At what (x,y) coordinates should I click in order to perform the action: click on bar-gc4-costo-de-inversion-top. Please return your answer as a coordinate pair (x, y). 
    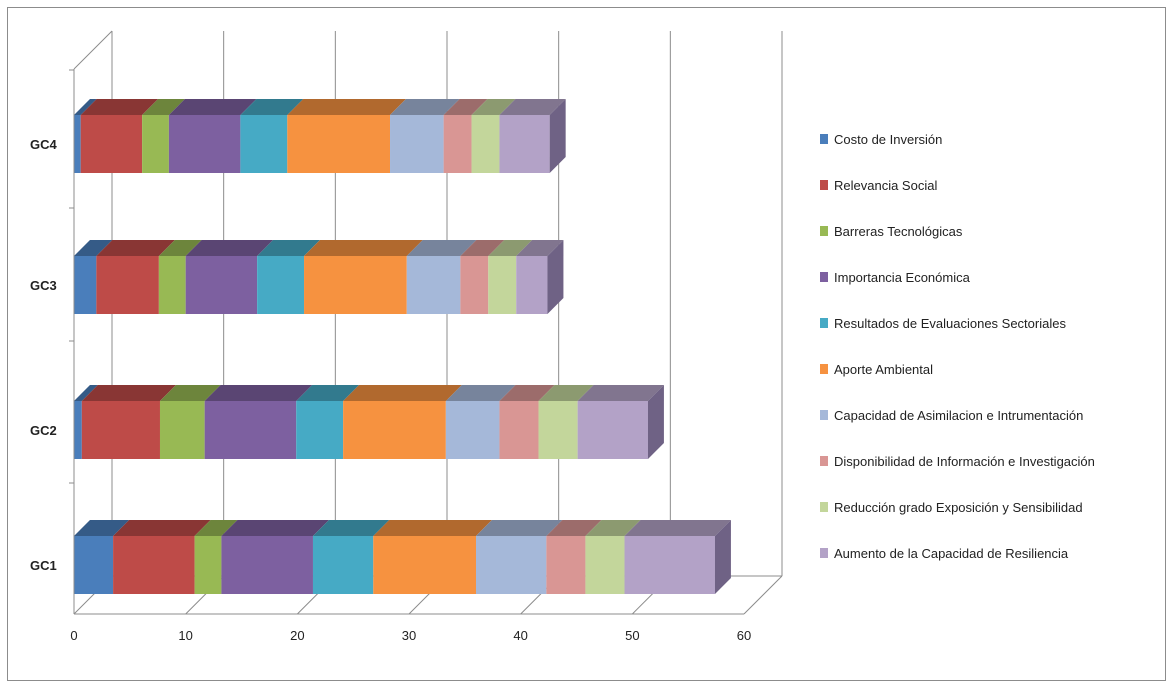
    Looking at the image, I should click on (85, 107).